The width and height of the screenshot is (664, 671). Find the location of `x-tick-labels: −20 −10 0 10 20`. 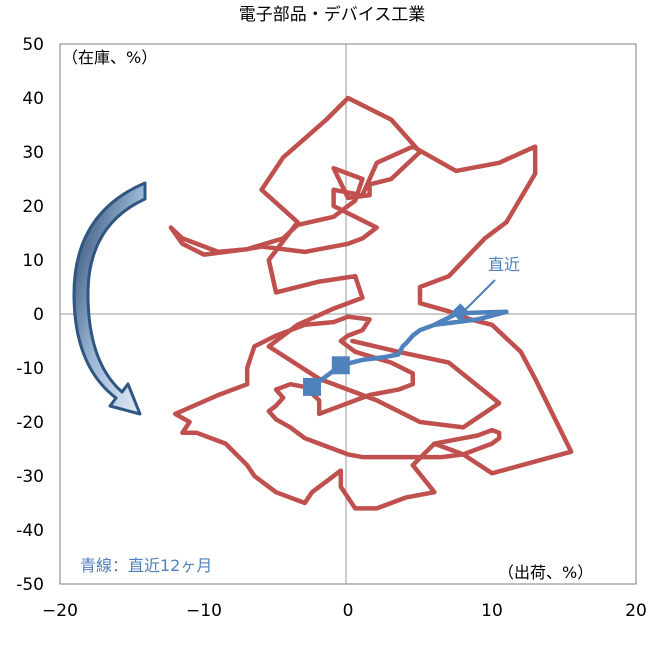

x-tick-labels: −20 −10 0 10 20 is located at coordinates (344, 611).